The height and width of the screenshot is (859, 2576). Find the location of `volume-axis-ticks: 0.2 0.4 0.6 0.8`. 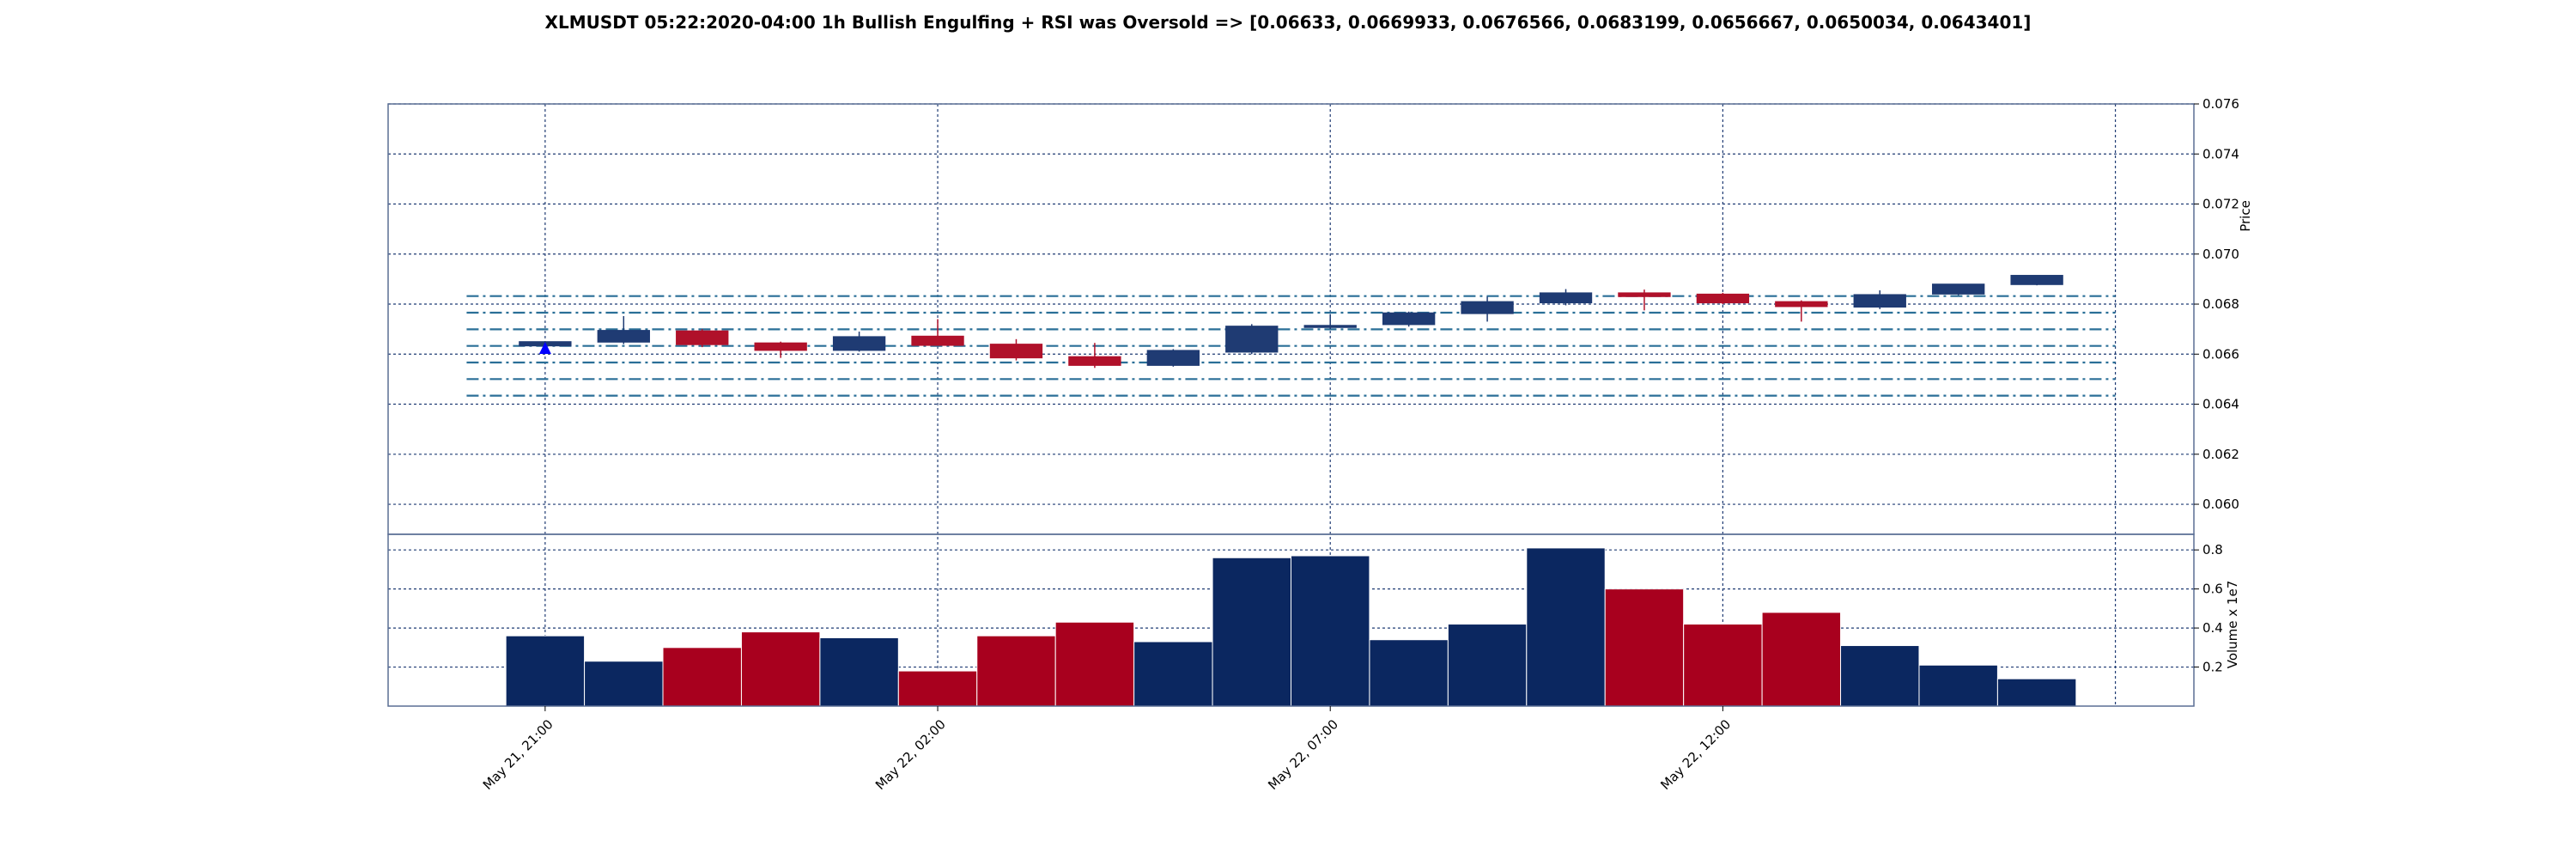

volume-axis-ticks: 0.2 0.4 0.6 0.8 is located at coordinates (2208, 608).